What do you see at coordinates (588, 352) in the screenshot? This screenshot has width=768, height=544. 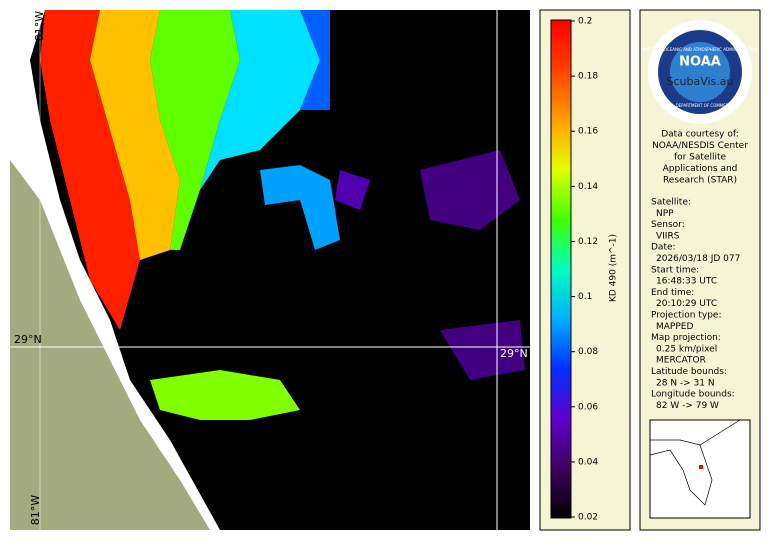 I see `colorbar-tick-label: 0.08` at bounding box center [588, 352].